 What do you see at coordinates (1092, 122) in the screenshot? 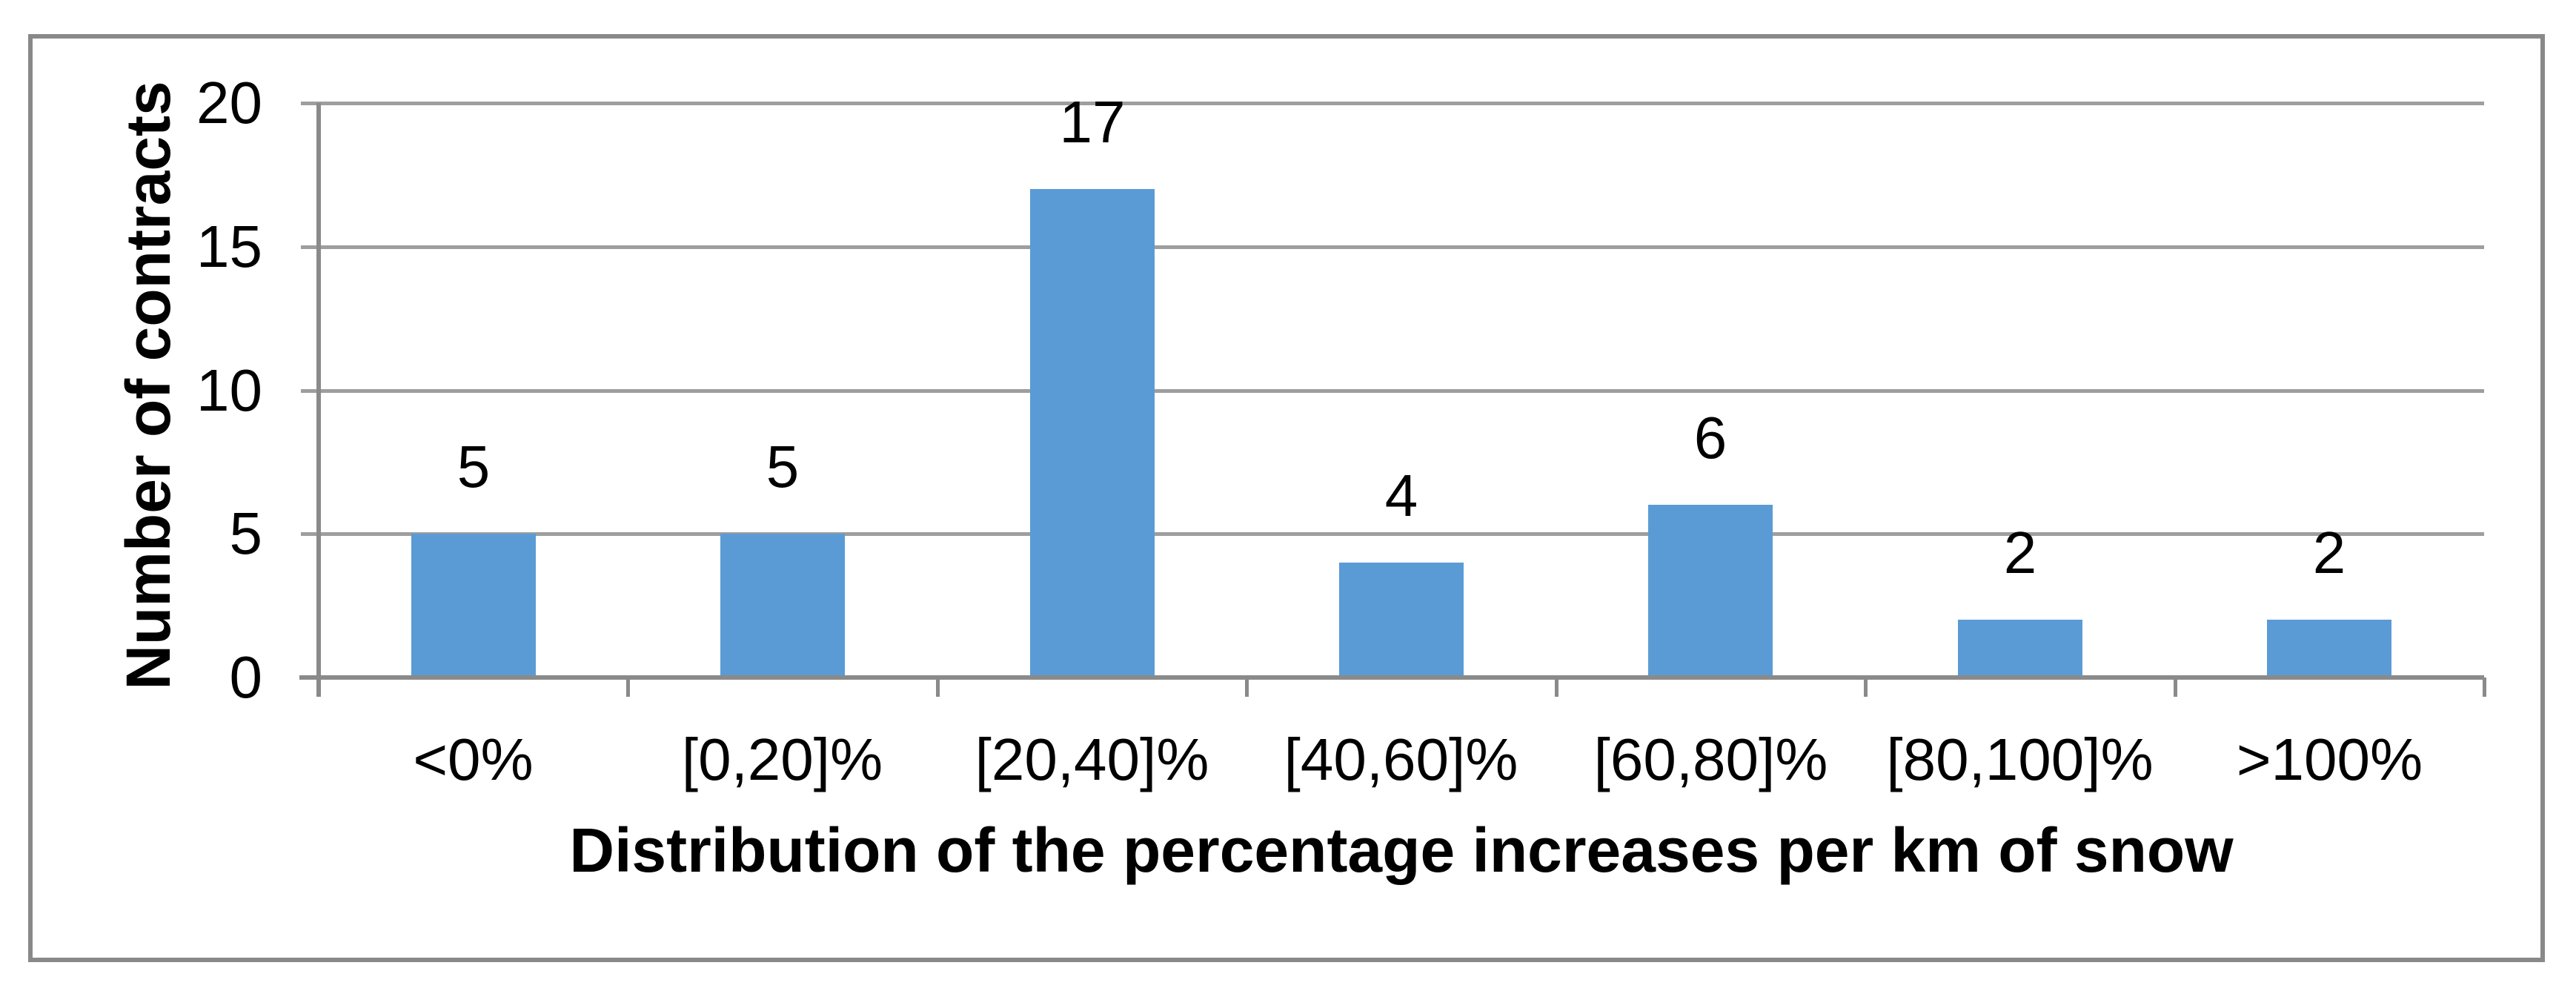
I see `value-label-[20,40]%: 17` at bounding box center [1092, 122].